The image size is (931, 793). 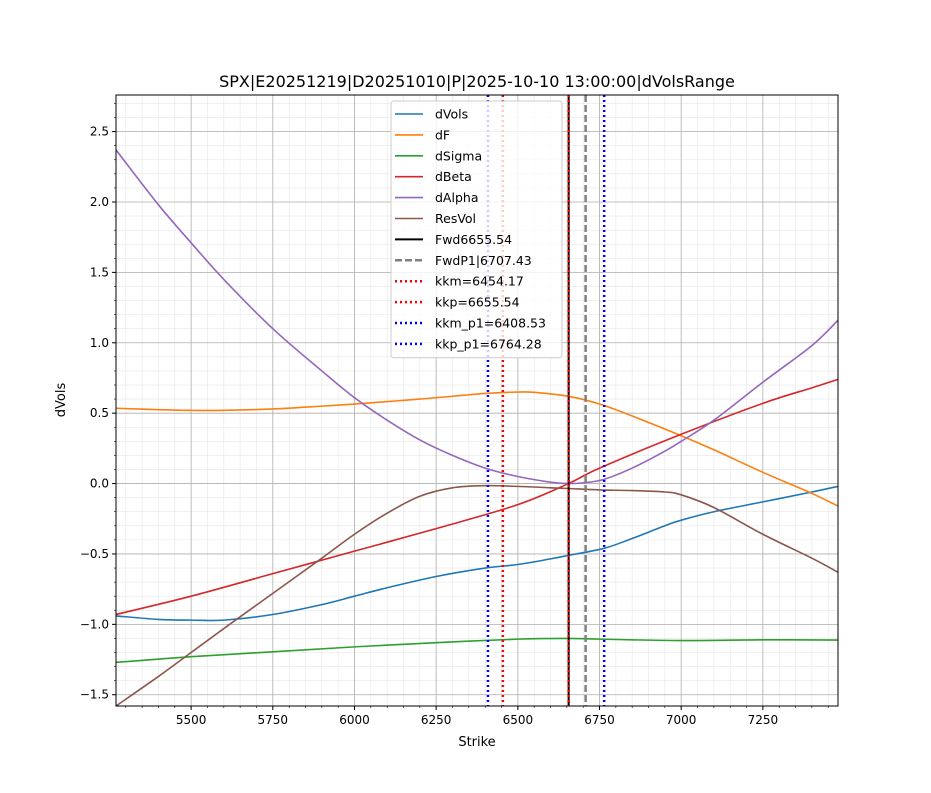 I want to click on y-tick-label: −1.5, so click(x=94, y=695).